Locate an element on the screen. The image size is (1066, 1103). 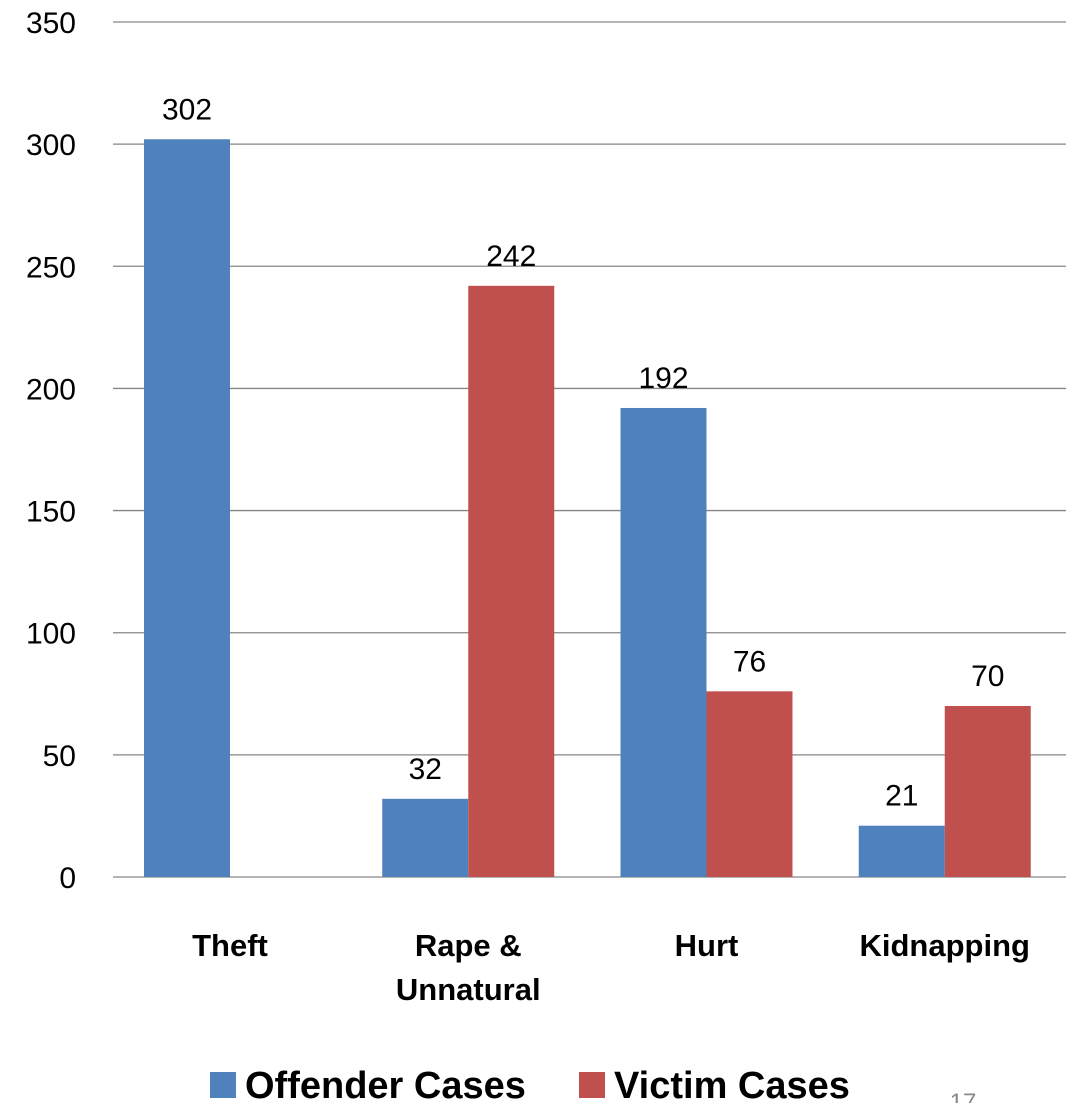
page-number: 17 is located at coordinates (963, 1096).